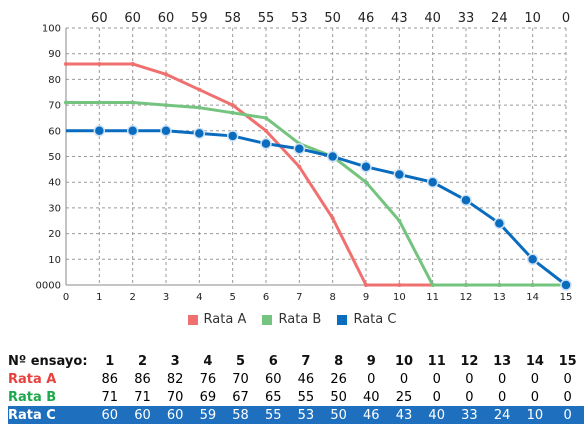 This screenshot has height=433, width=584. What do you see at coordinates (132, 297) in the screenshot?
I see `x-tick-label: 2` at bounding box center [132, 297].